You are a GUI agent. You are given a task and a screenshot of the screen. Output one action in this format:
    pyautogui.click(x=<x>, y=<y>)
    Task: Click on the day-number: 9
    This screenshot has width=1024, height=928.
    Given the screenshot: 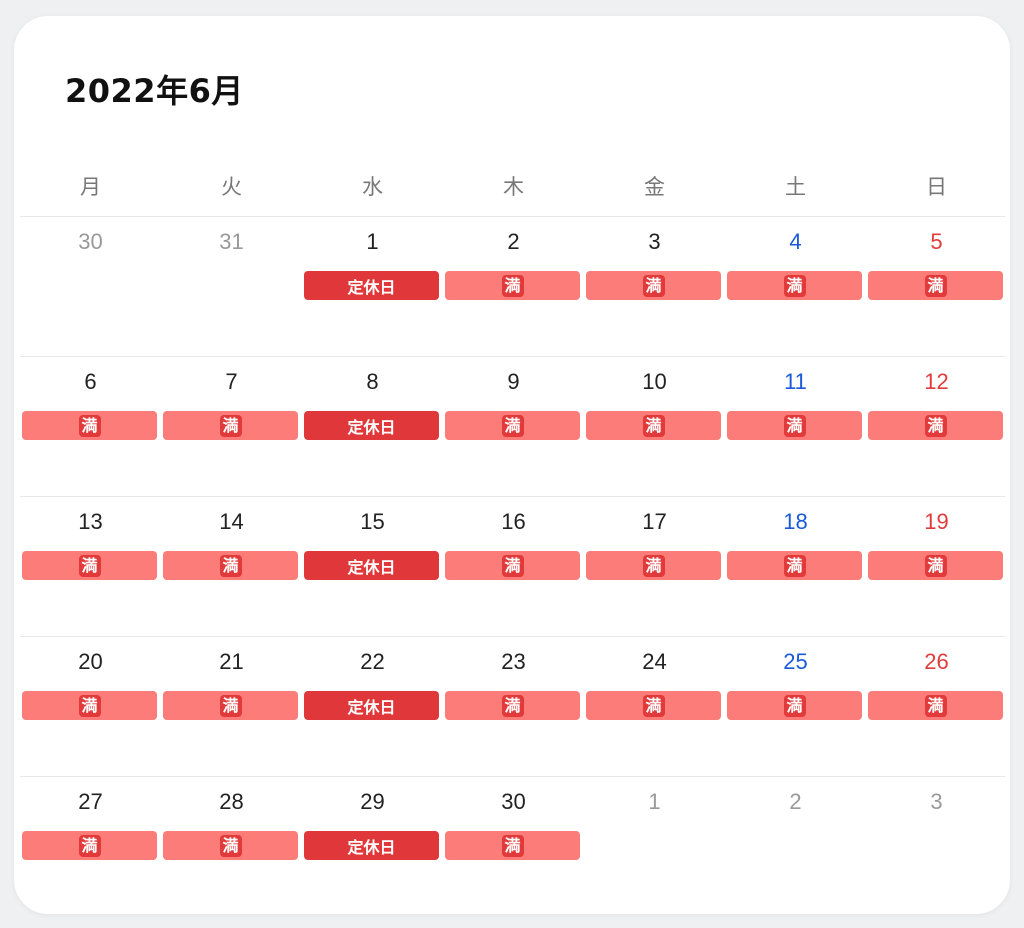 What is the action you would take?
    pyautogui.click(x=513, y=381)
    